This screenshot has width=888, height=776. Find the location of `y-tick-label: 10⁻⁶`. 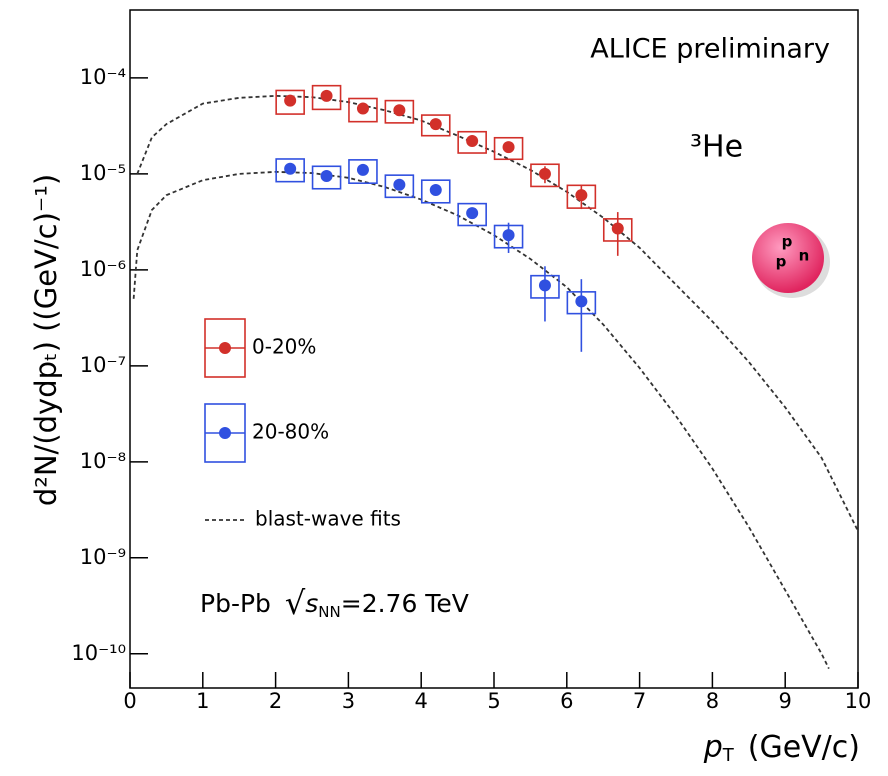

y-tick-label: 10⁻⁶ is located at coordinates (103, 269).